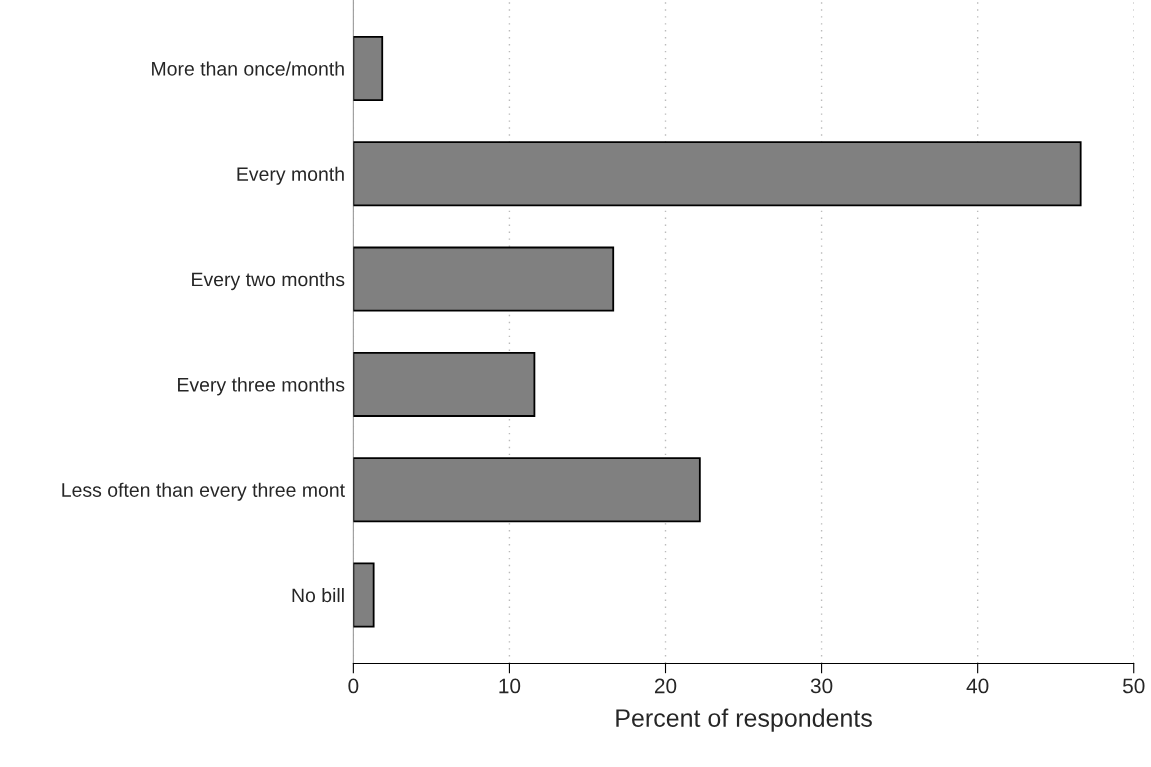  Describe the element at coordinates (977, 686) in the screenshot. I see `x-tick-label: 40` at that location.